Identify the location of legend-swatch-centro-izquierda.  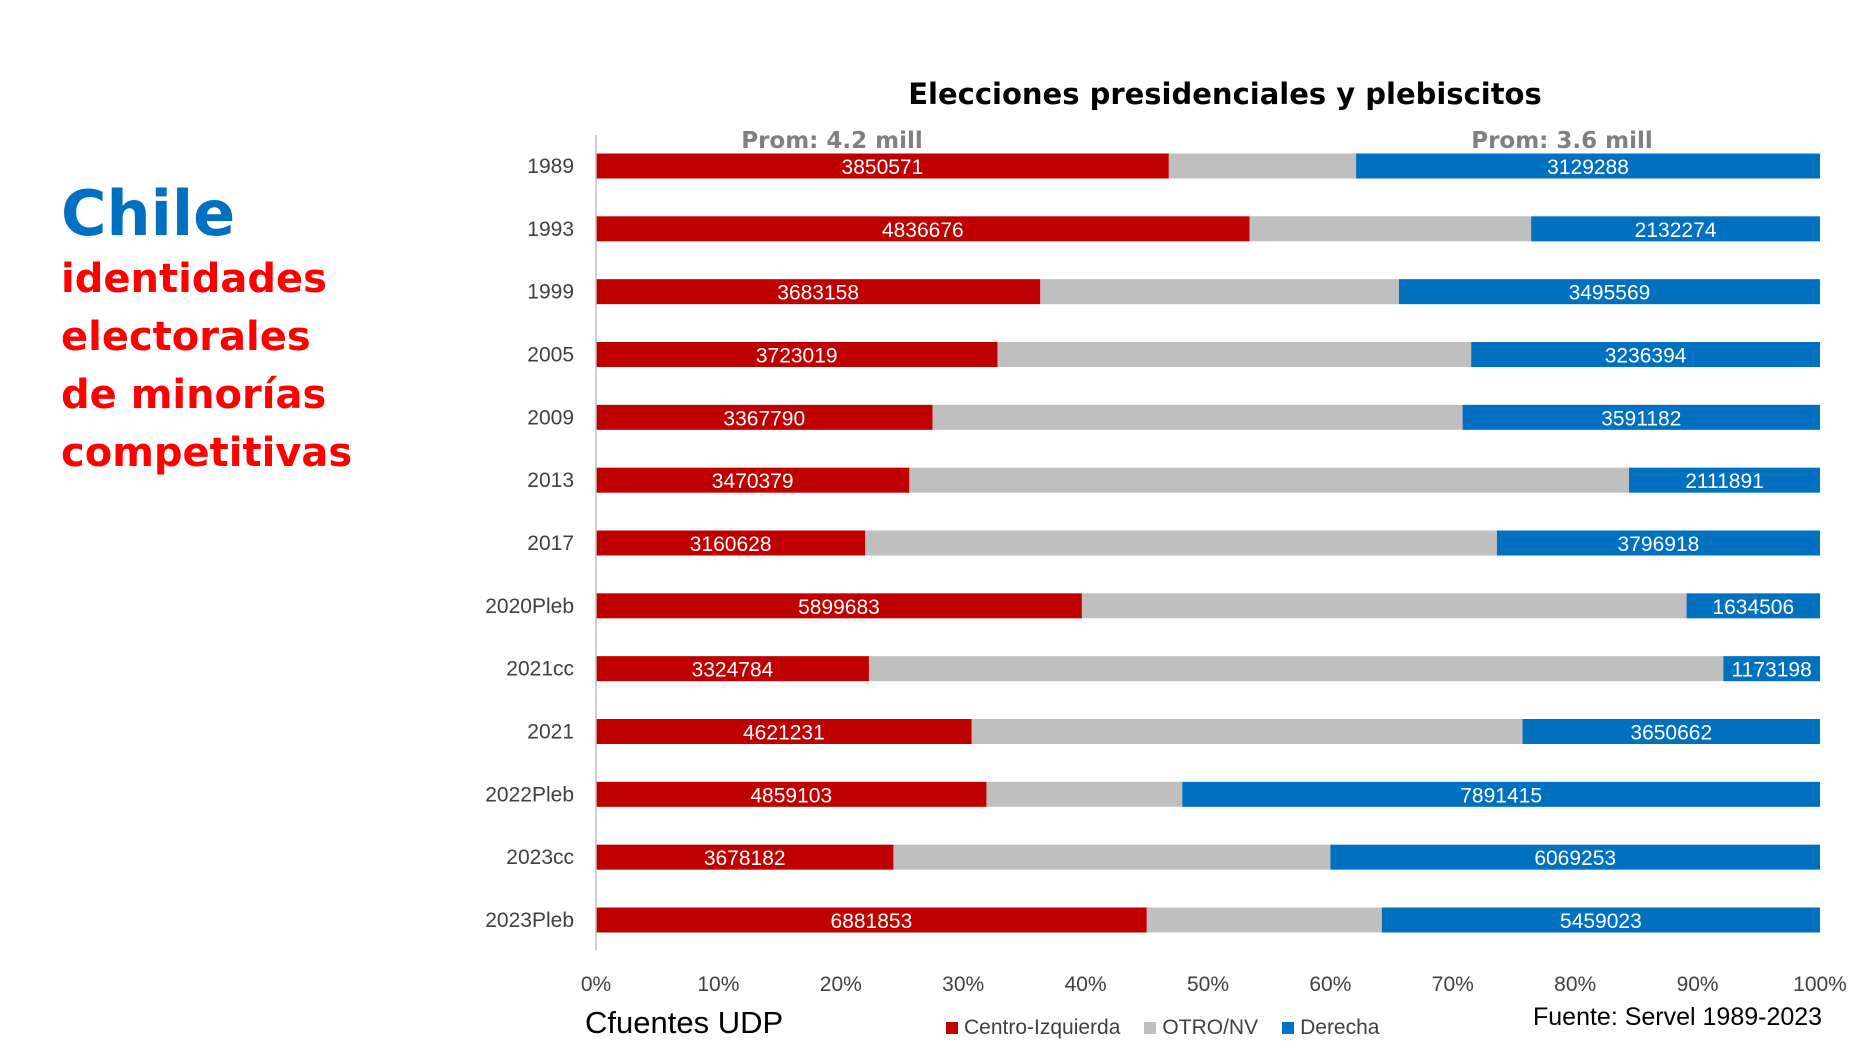
(952, 1028).